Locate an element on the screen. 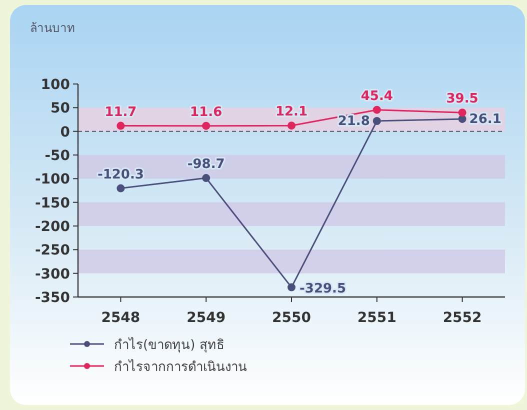 This screenshot has width=527, height=410. data-label: 26.1 is located at coordinates (485, 119).